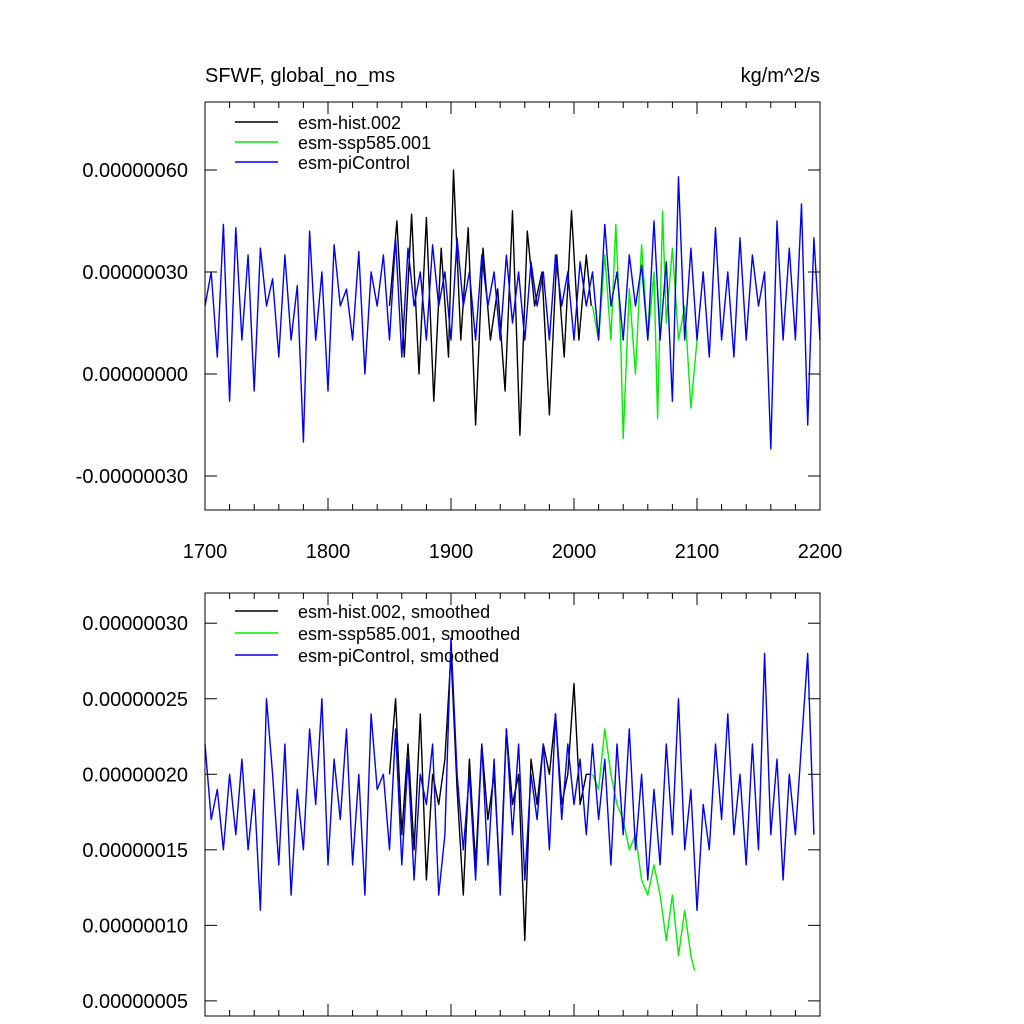 The image size is (1024, 1024). Describe the element at coordinates (409, 634) in the screenshot. I see `legend-label-bottom-1: esm-ssp585.001, smoothed` at that location.